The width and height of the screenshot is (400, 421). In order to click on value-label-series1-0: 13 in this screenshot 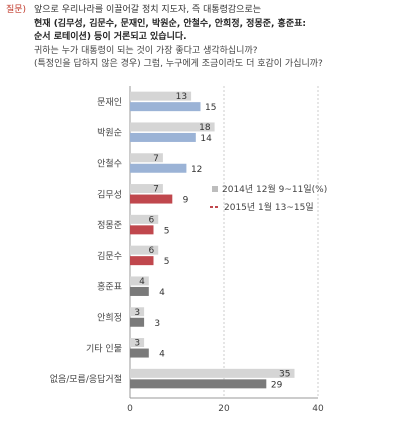, I will do `click(181, 97)`.